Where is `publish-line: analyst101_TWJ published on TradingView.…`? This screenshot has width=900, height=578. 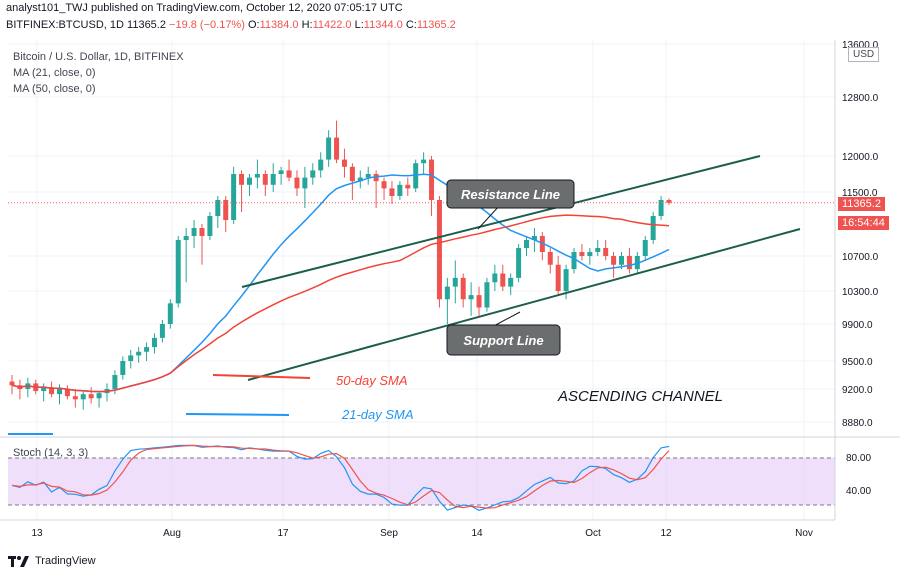
publish-line: analyst101_TWJ published on TradingView.… is located at coordinates (204, 8).